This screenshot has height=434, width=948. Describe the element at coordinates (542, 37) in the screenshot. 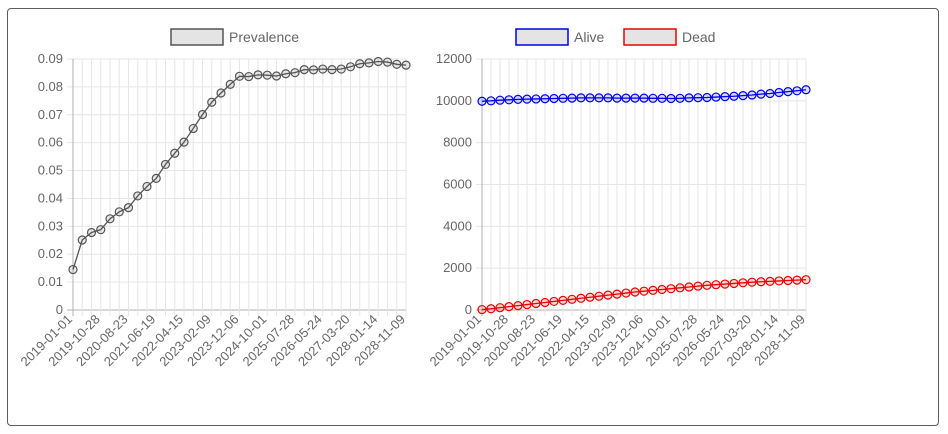

I see `alive-legend-swatch` at that location.